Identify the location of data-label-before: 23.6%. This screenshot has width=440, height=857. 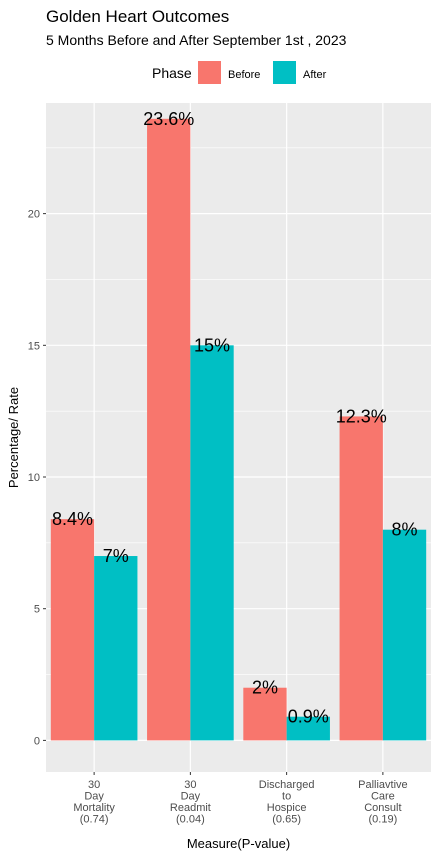
(168, 119).